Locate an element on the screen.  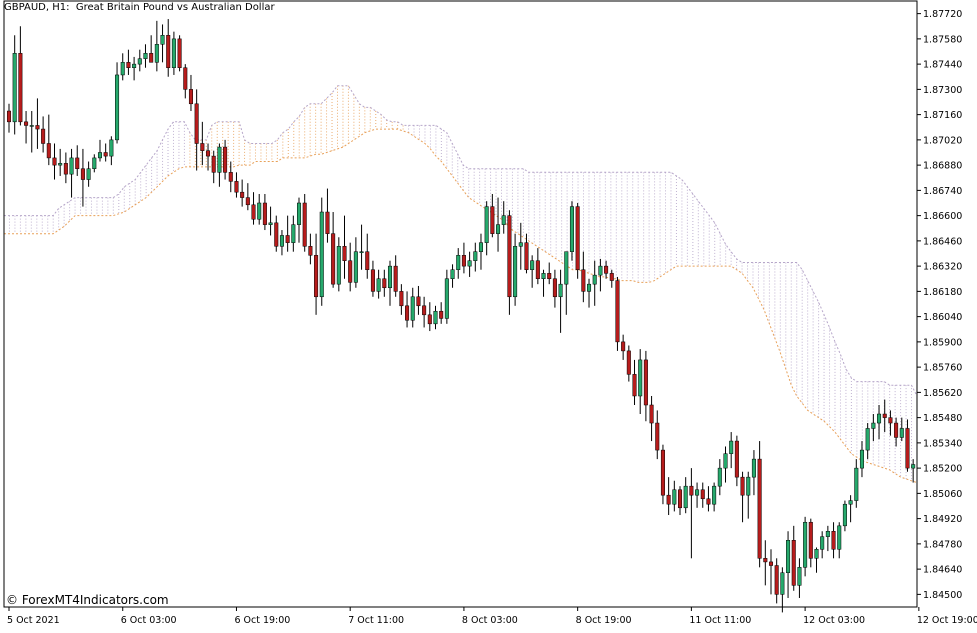
y-tick-label: 1.86600 is located at coordinates (942, 216).